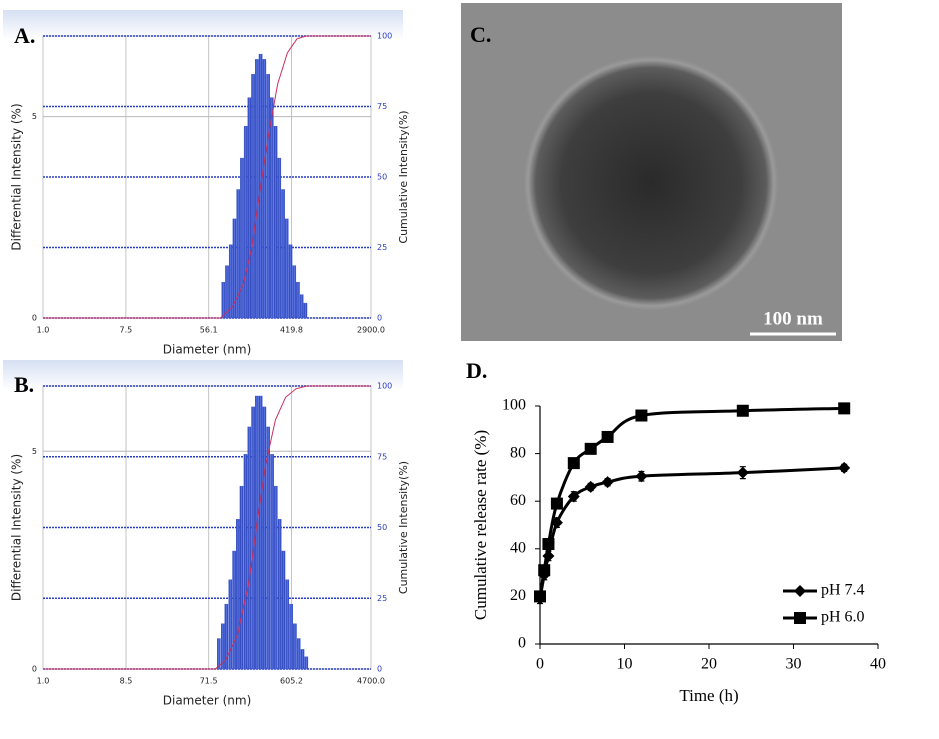 Image resolution: width=939 pixels, height=739 pixels. Describe the element at coordinates (207, 527) in the screenshot. I see `cumulative-line` at that location.